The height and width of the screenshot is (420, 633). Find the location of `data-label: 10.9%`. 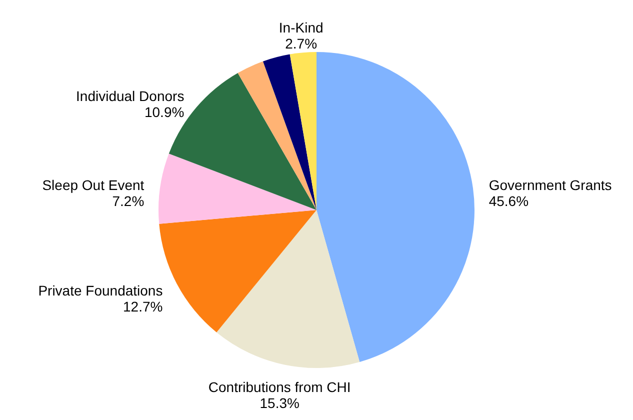

data-label: 10.9% is located at coordinates (164, 112).